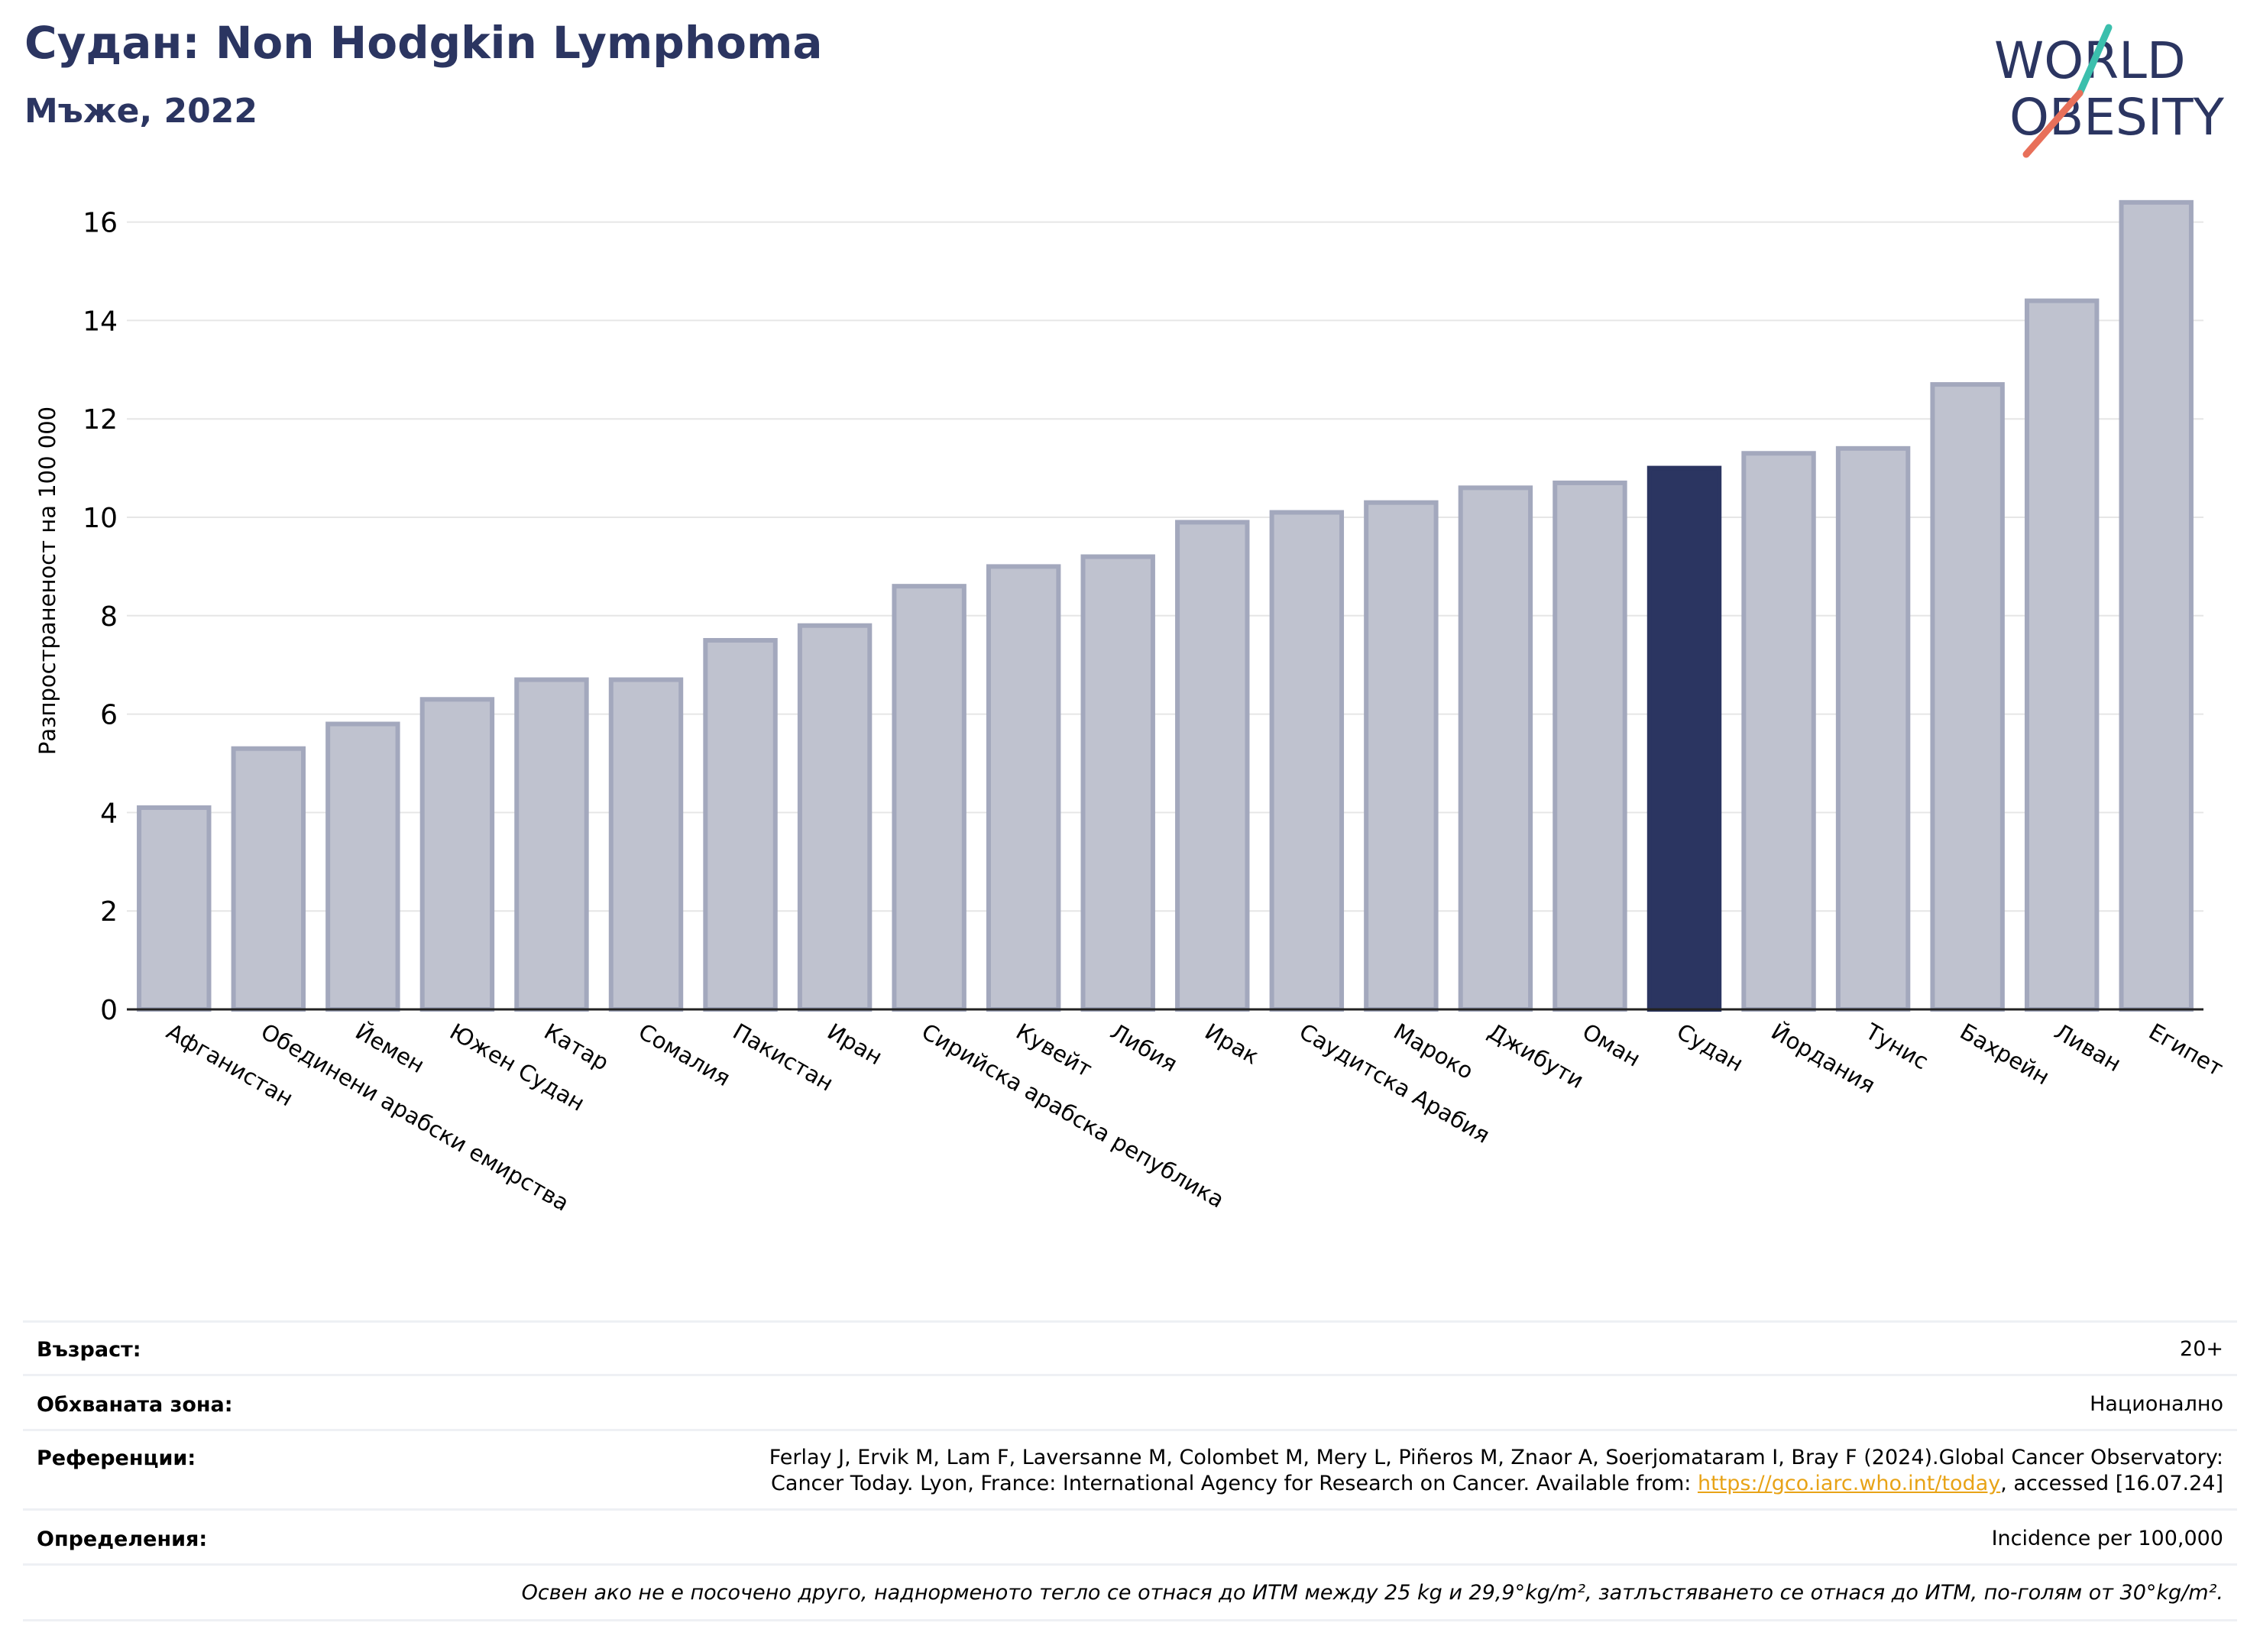 This screenshot has height=1652, width=2260. What do you see at coordinates (140, 111) in the screenshot?
I see `chart-subtitle: Мъже, 2022` at bounding box center [140, 111].